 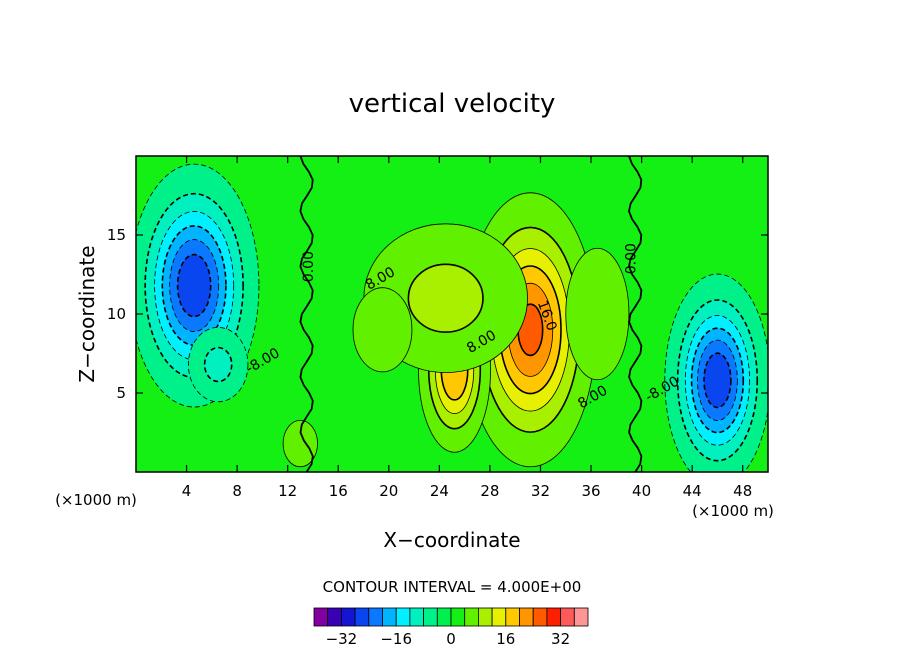 What do you see at coordinates (87, 313) in the screenshot?
I see `y-axis-label: Z−coordinate` at bounding box center [87, 313].